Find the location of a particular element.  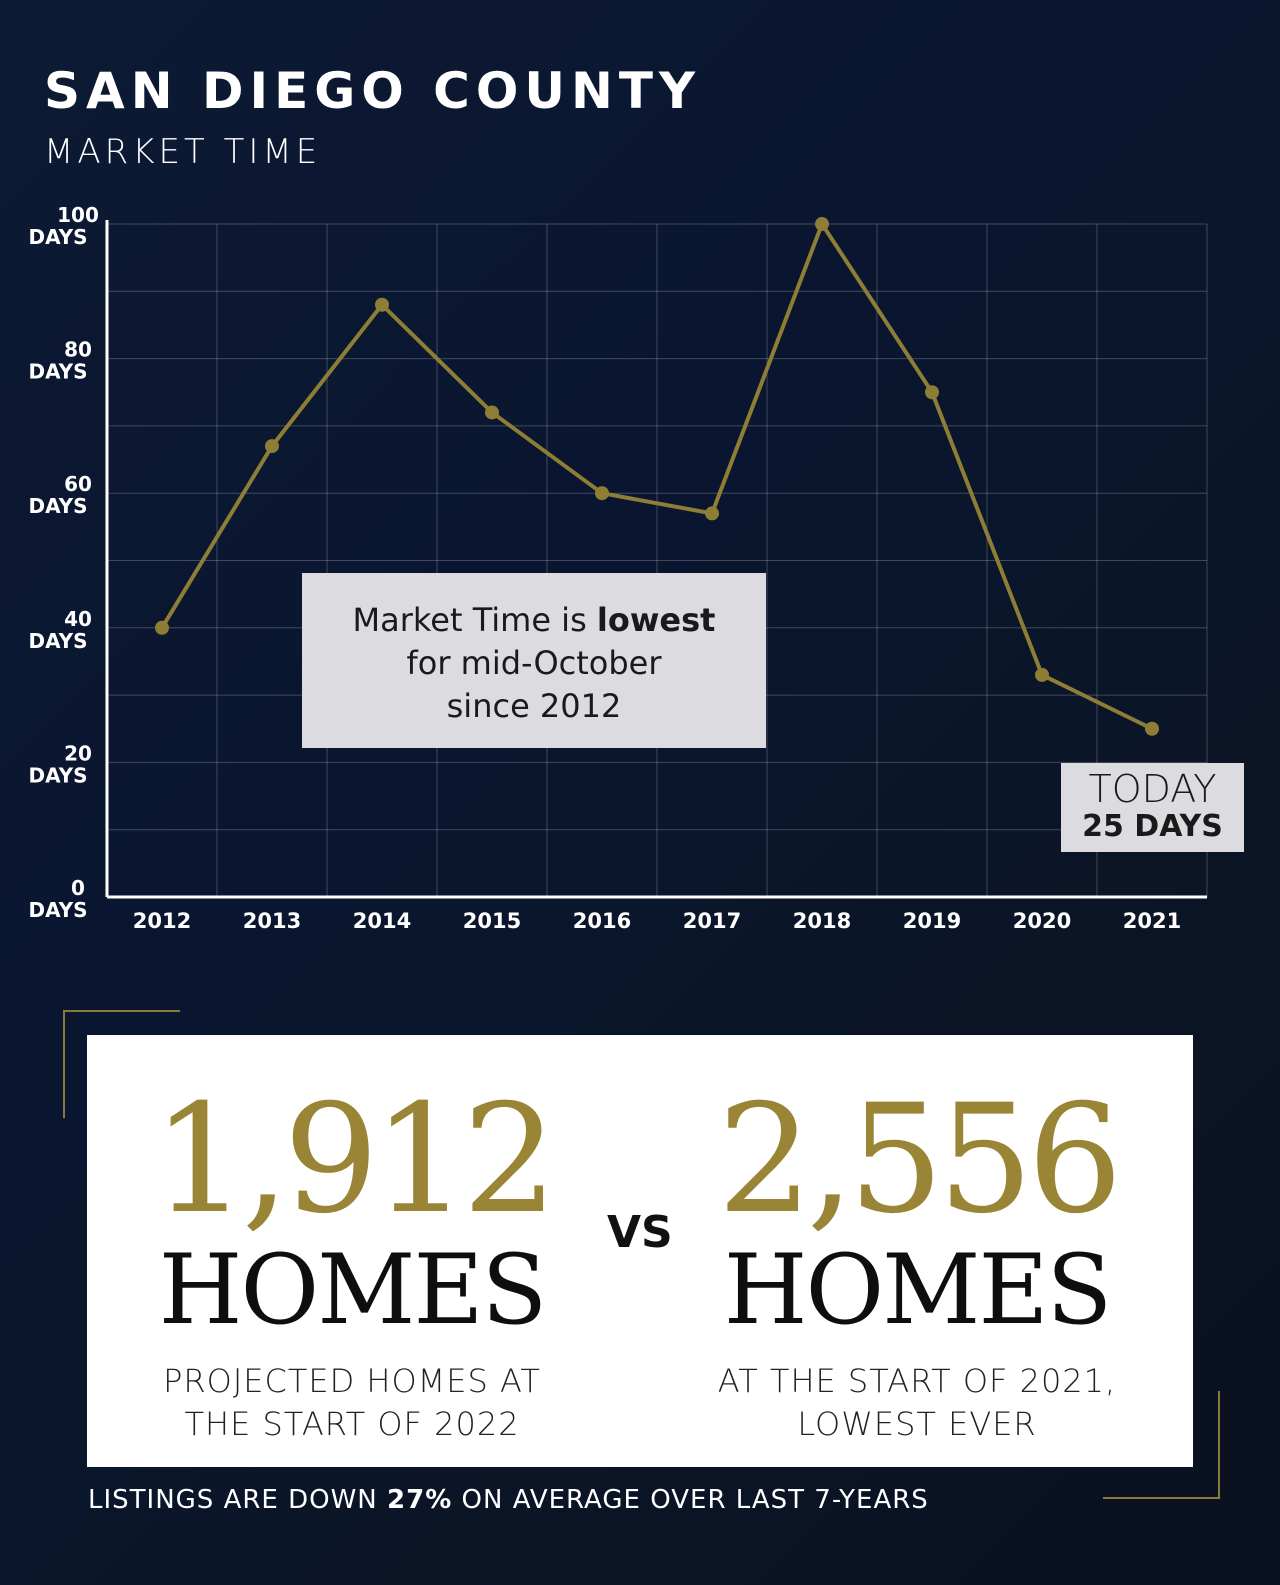

callout-text-prefix: Market Time is is located at coordinates (474, 620).